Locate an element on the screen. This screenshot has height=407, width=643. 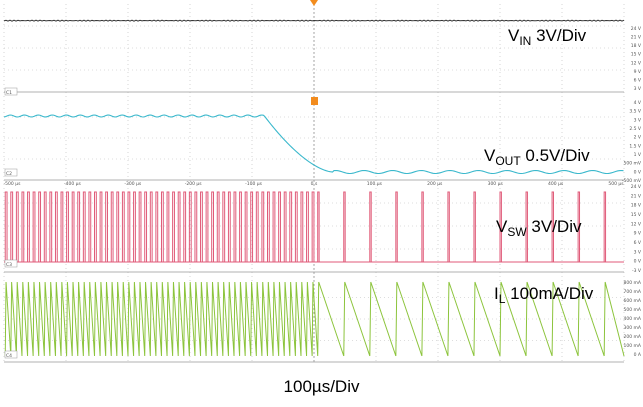
axis-tick-C3: 24 V is located at coordinates (636, 187).